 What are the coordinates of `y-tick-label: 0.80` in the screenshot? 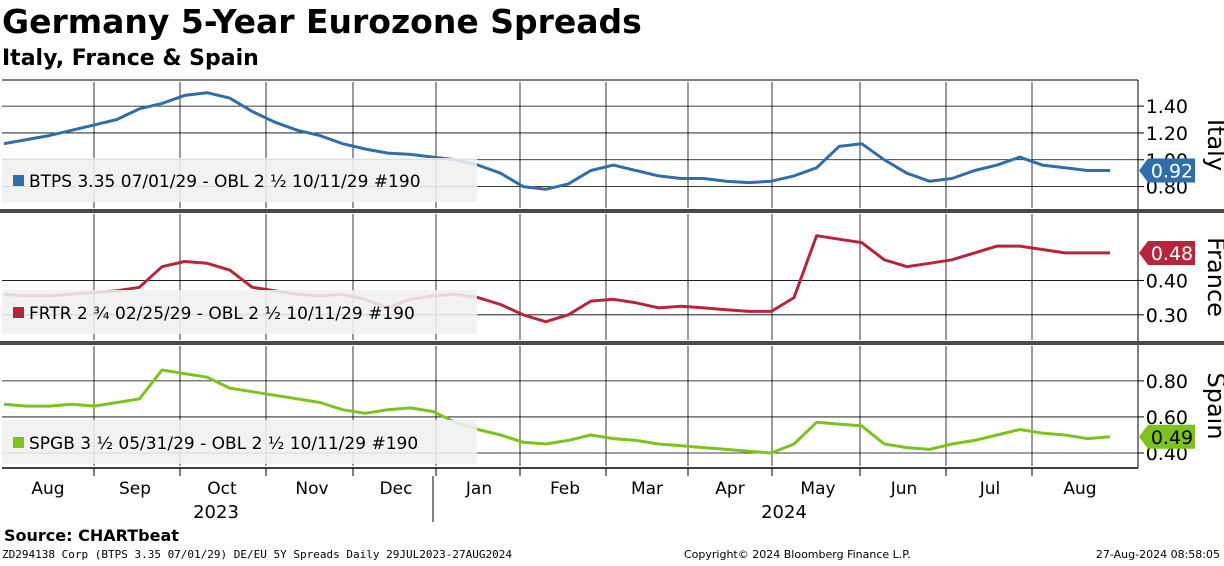 It's located at (1167, 382).